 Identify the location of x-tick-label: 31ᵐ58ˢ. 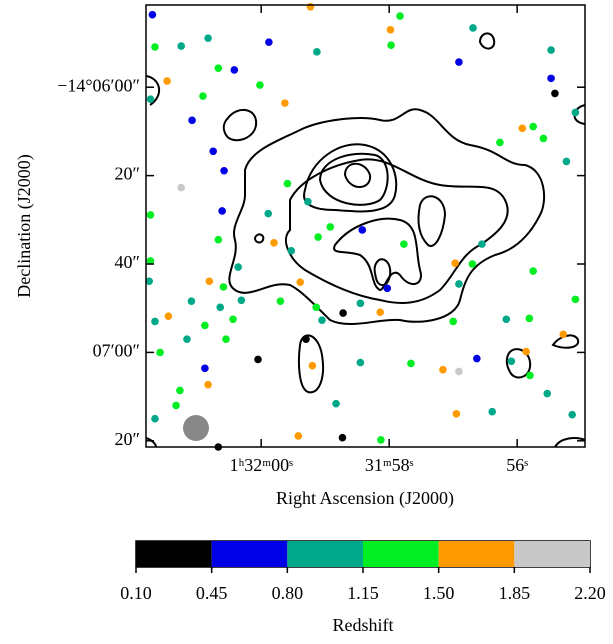
(389, 465).